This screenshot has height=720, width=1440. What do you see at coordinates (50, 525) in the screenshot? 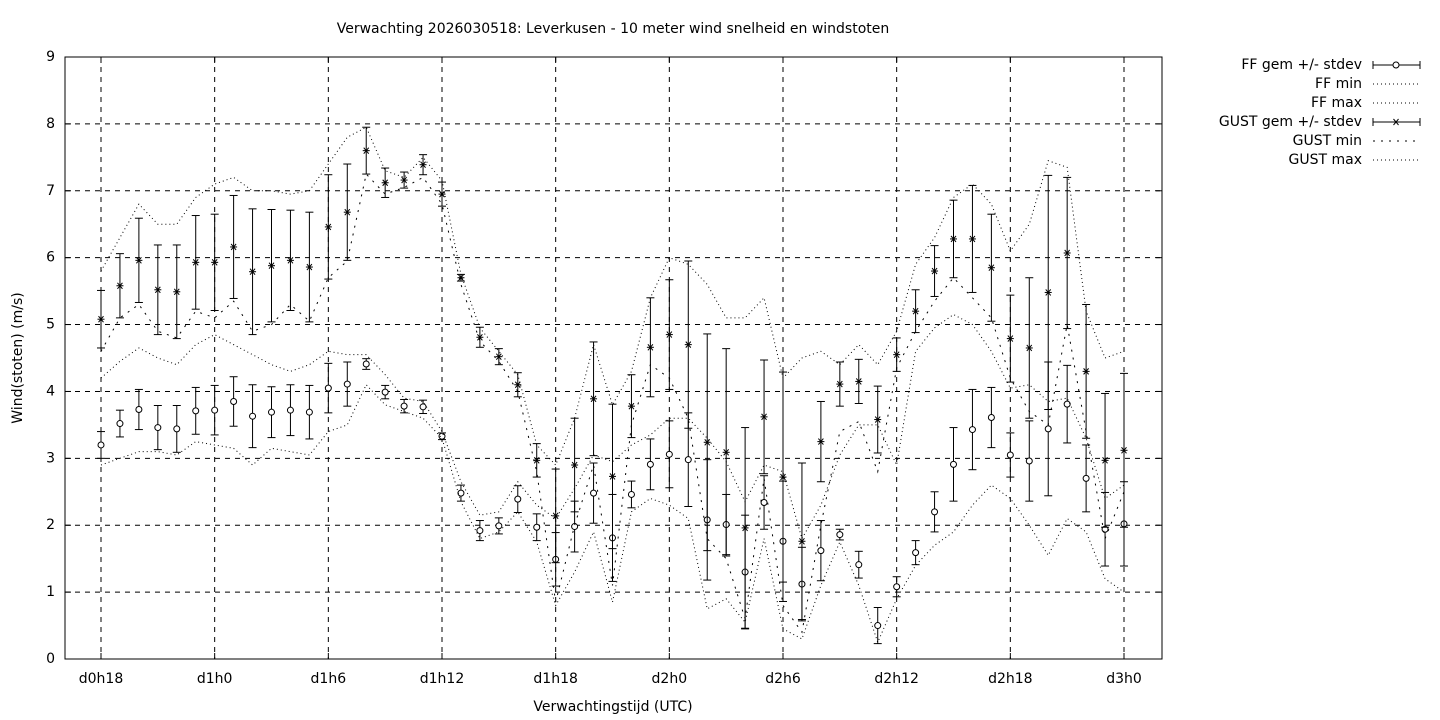
I see `y-tick-label: 2` at bounding box center [50, 525].